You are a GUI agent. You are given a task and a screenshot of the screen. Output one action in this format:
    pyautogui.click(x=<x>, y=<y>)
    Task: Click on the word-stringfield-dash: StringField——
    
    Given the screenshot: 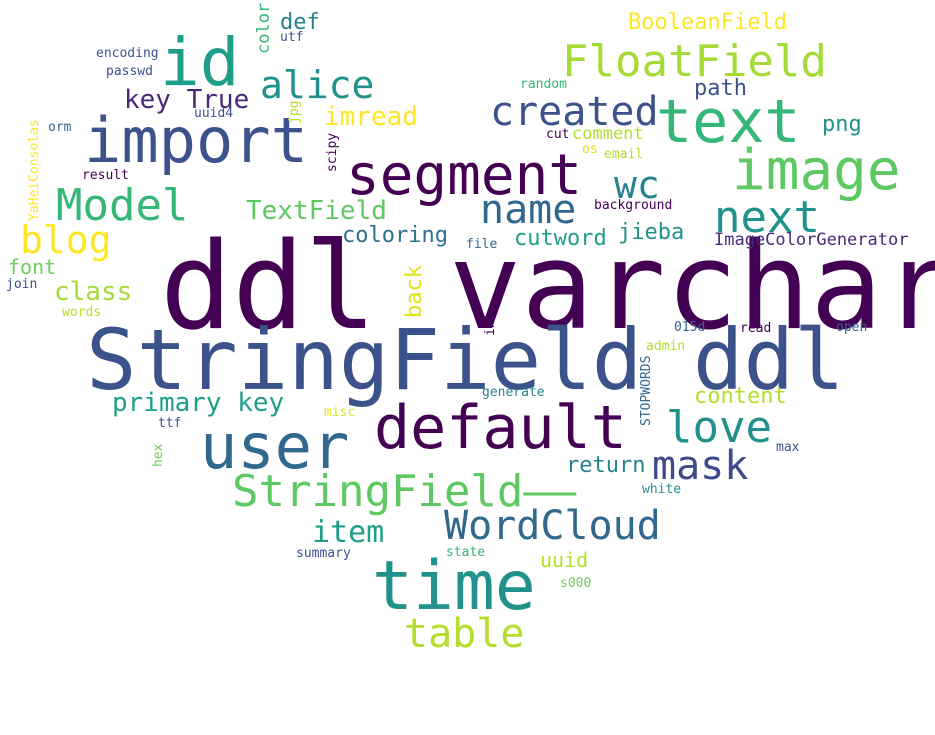 What is the action you would take?
    pyautogui.click(x=404, y=491)
    